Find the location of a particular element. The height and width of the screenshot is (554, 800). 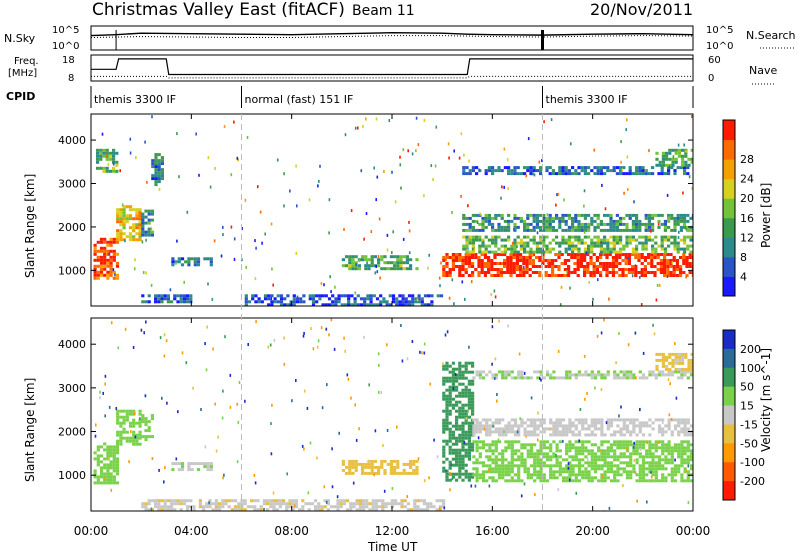

velocity-colorbar-tick-label-6: -100 is located at coordinates (752, 462).